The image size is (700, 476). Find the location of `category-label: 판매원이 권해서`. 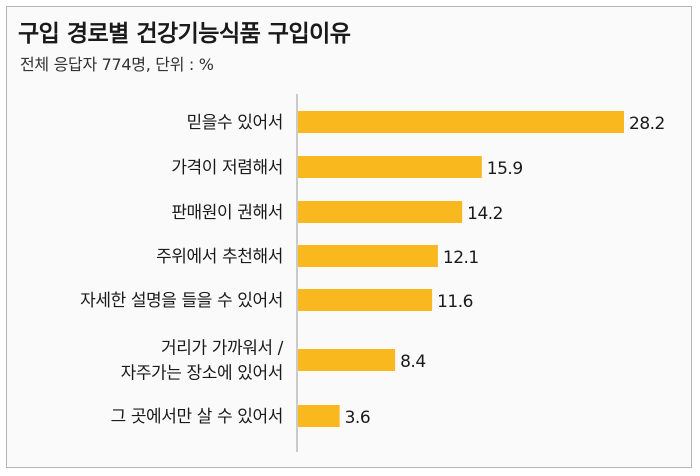

category-label: 판매원이 권해서 is located at coordinates (227, 213).